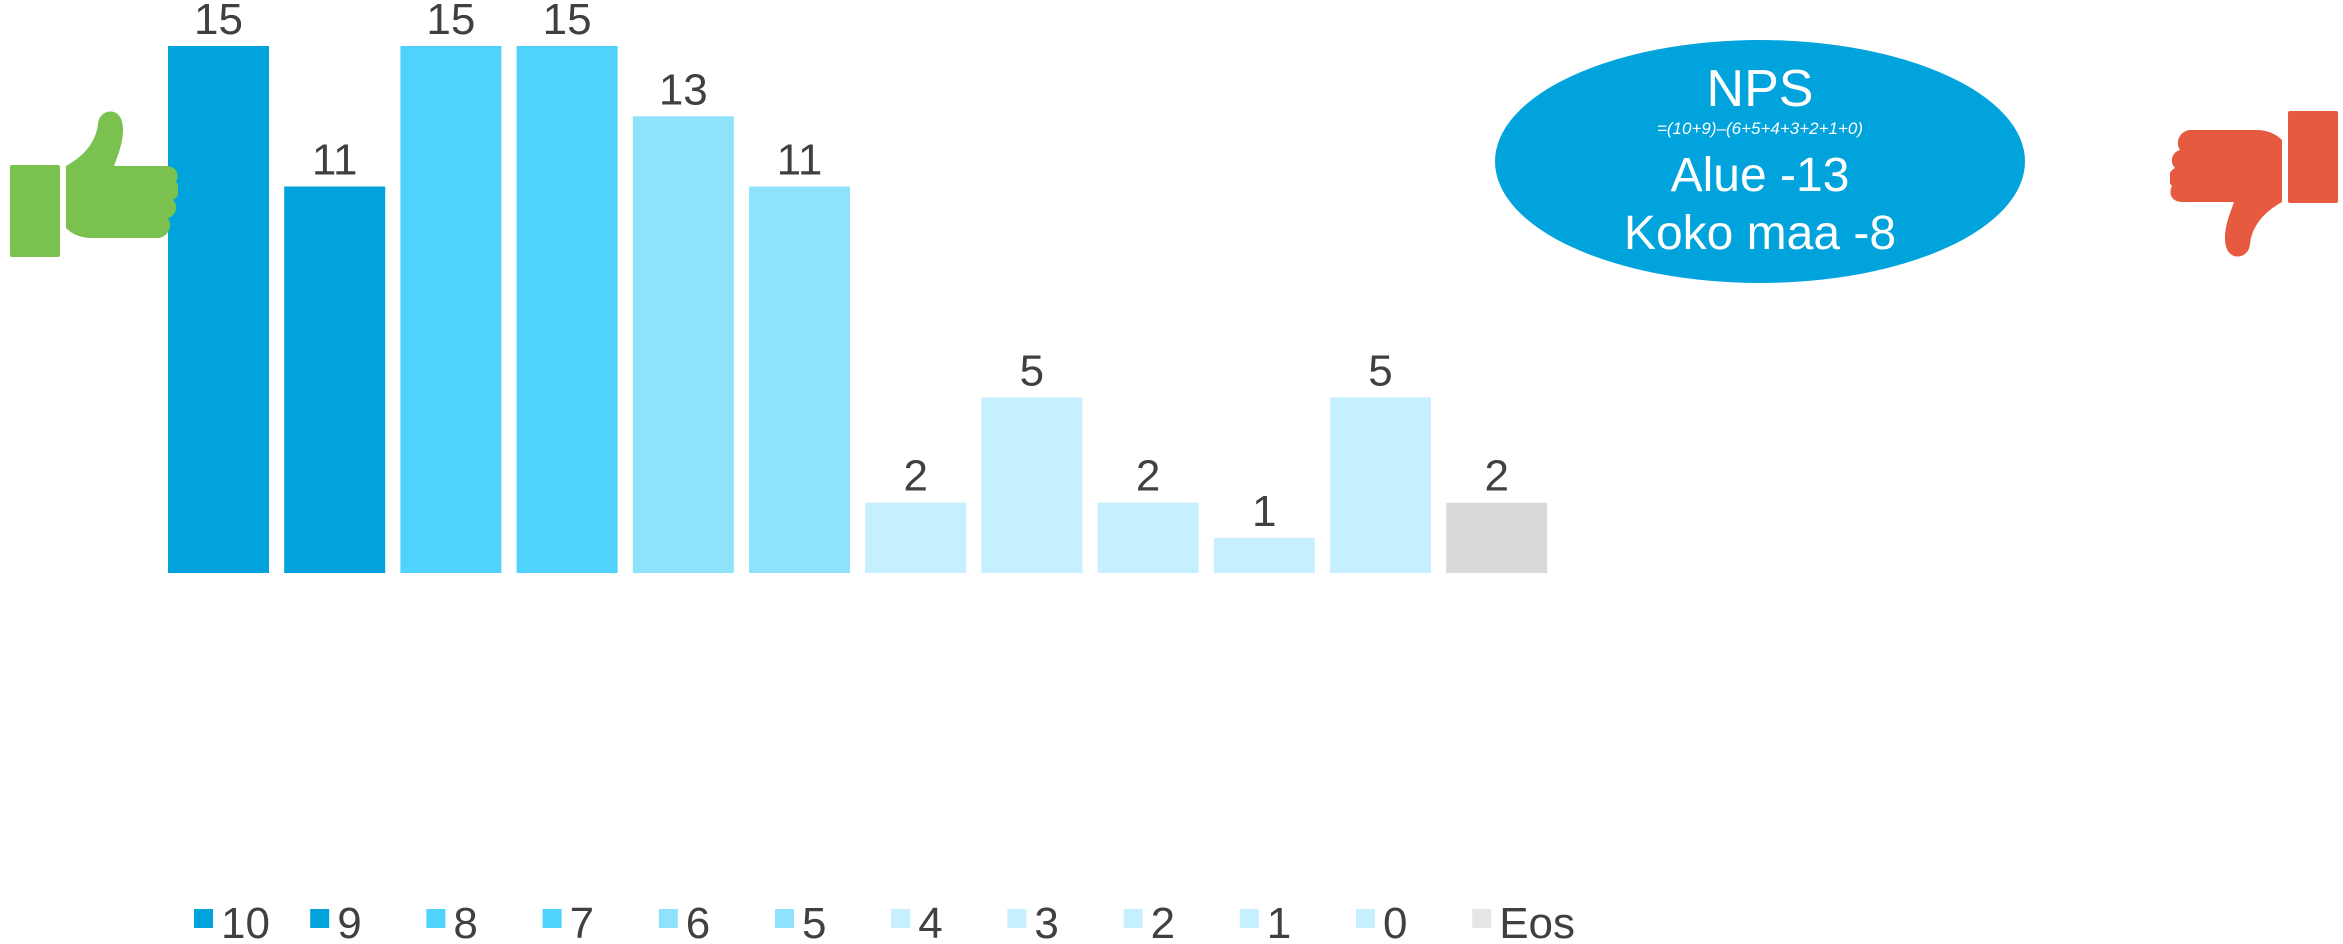 This screenshot has width=2343, height=944. I want to click on legend-label-7: 7, so click(582, 921).